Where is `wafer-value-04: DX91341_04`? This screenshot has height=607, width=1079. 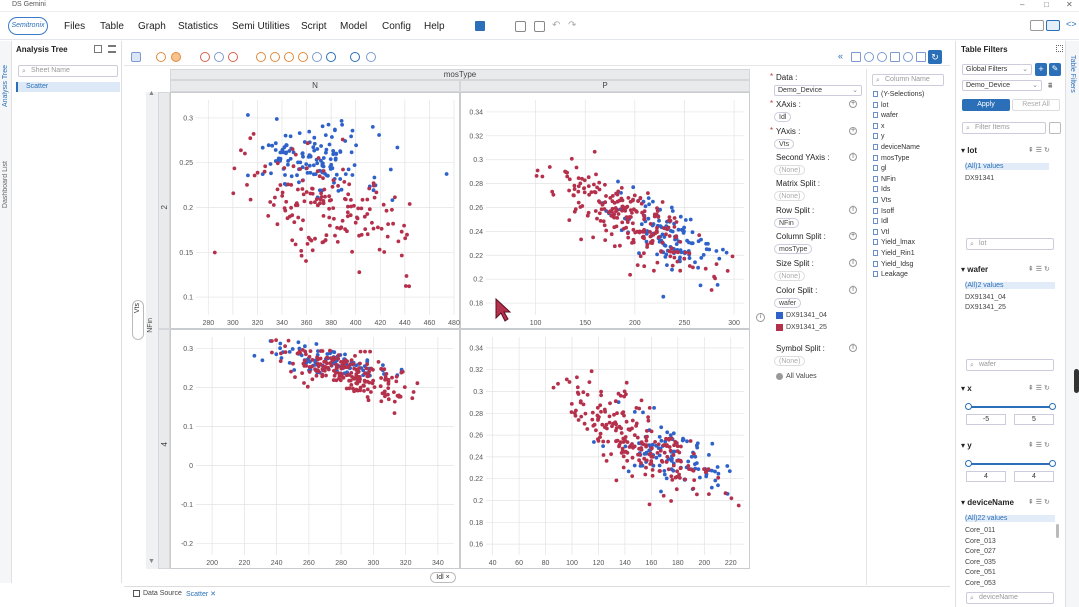
wafer-value-04: DX91341_04 is located at coordinates (985, 297).